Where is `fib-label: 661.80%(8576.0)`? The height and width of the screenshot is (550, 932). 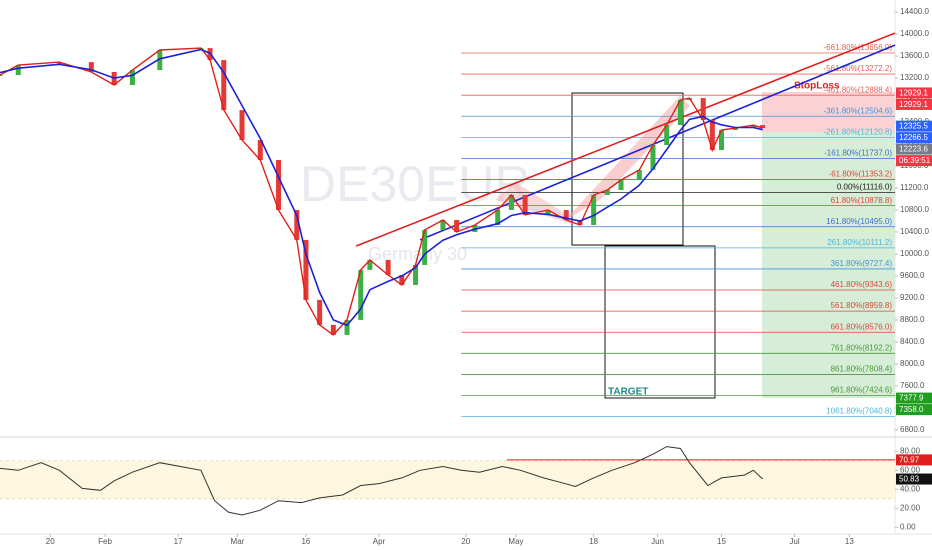 fib-label: 661.80%(8576.0) is located at coordinates (862, 326).